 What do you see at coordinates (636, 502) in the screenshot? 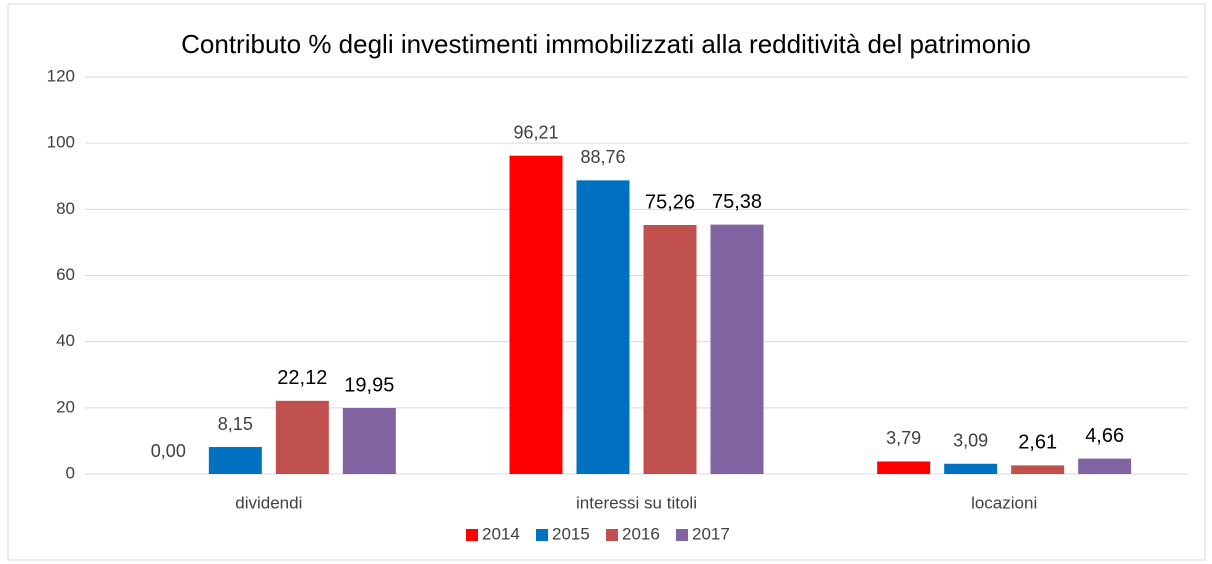
I see `x-tick-label: interessi su titoli` at bounding box center [636, 502].